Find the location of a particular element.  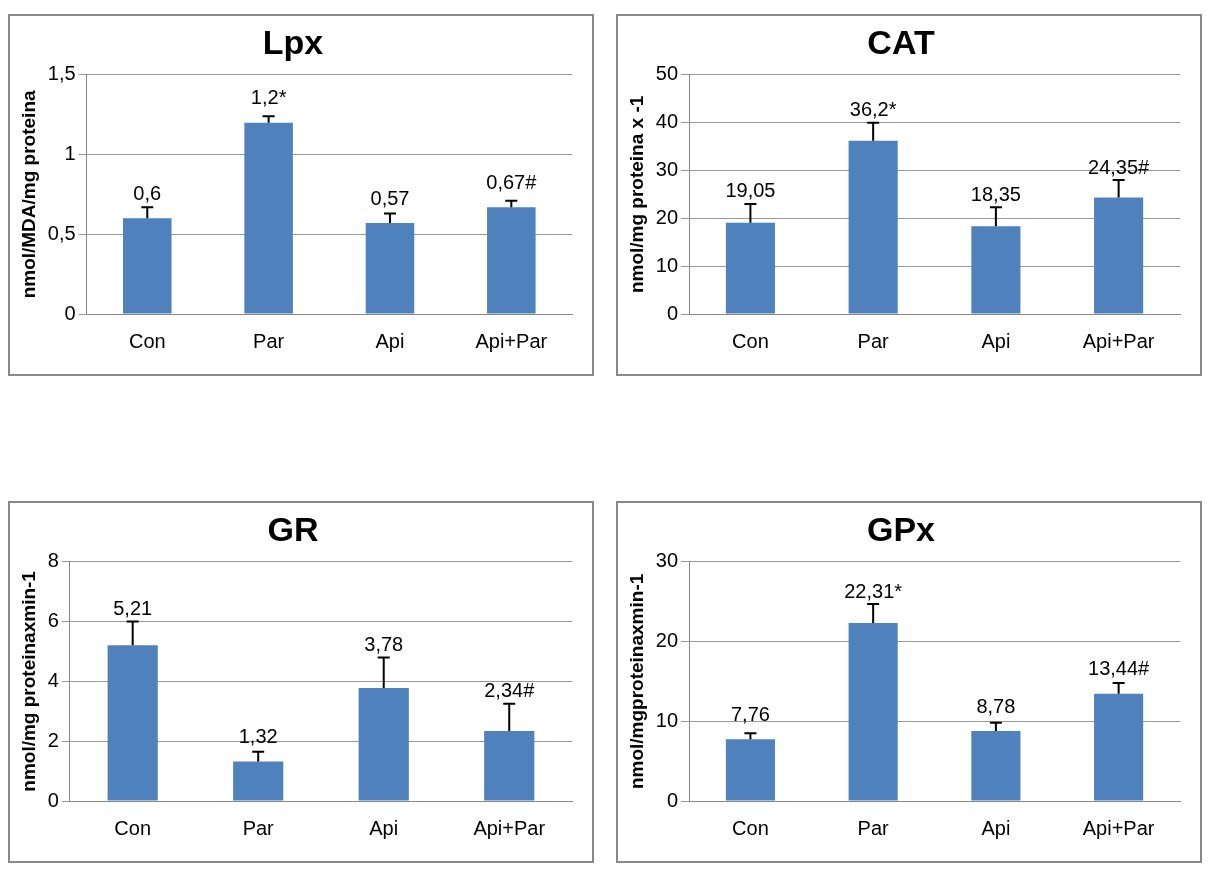

y-axis-title: nmol/MDA/mg proteina is located at coordinates (28, 194).